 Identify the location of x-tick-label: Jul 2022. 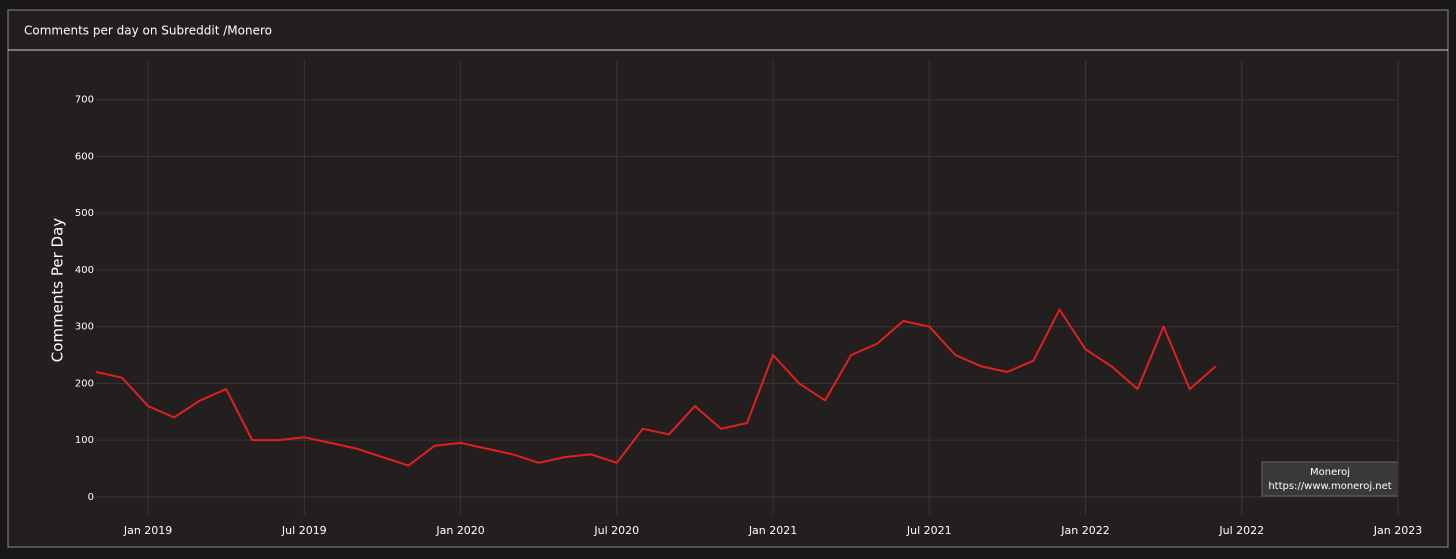
(1241, 530).